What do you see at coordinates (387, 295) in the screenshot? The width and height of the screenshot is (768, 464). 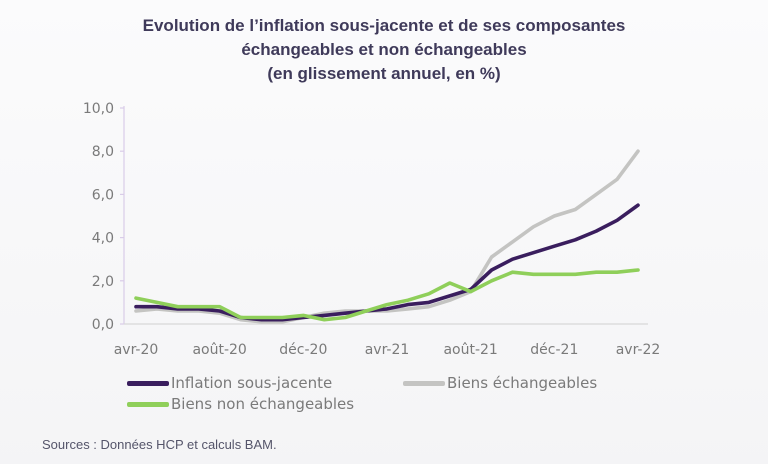 I see `series-line-non-echangeables` at bounding box center [387, 295].